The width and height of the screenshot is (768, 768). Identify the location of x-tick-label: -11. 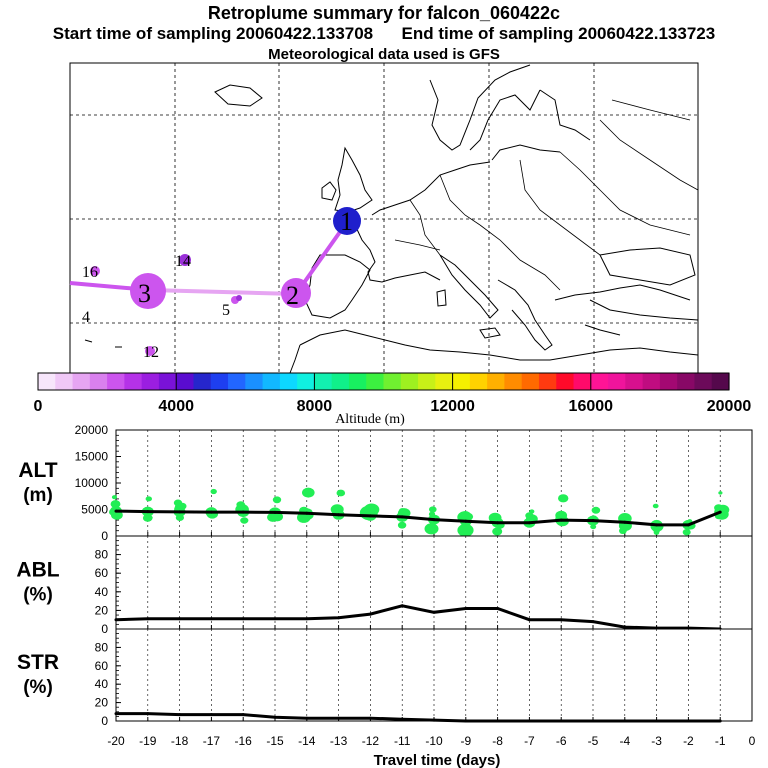
(402, 741).